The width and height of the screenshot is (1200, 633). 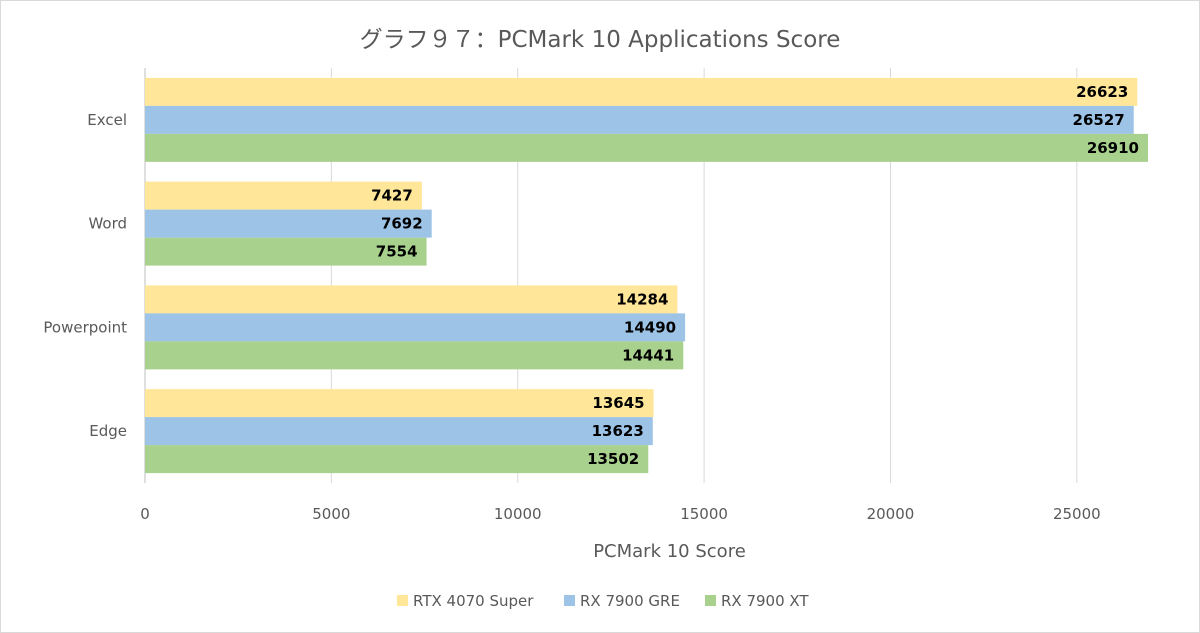 What do you see at coordinates (392, 196) in the screenshot?
I see `data-label: 7427` at bounding box center [392, 196].